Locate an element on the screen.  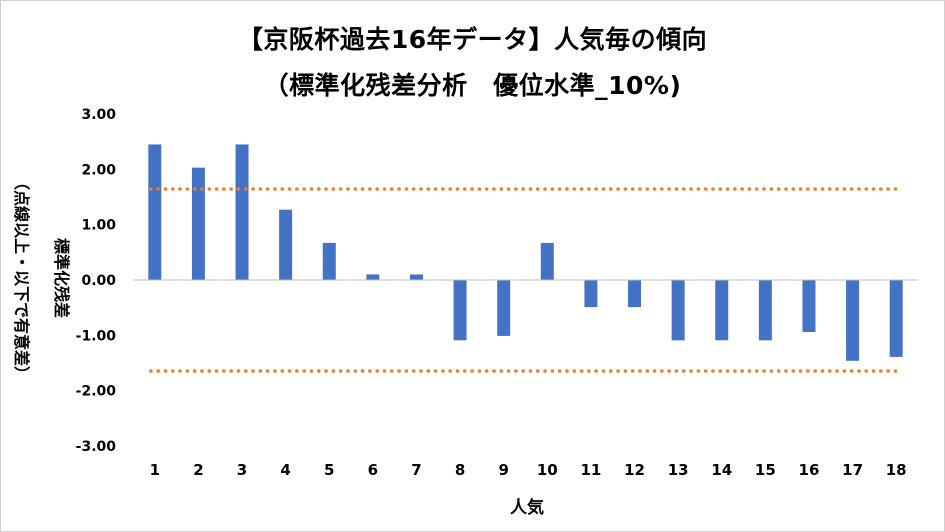
x-tick-label: 2 is located at coordinates (198, 470).